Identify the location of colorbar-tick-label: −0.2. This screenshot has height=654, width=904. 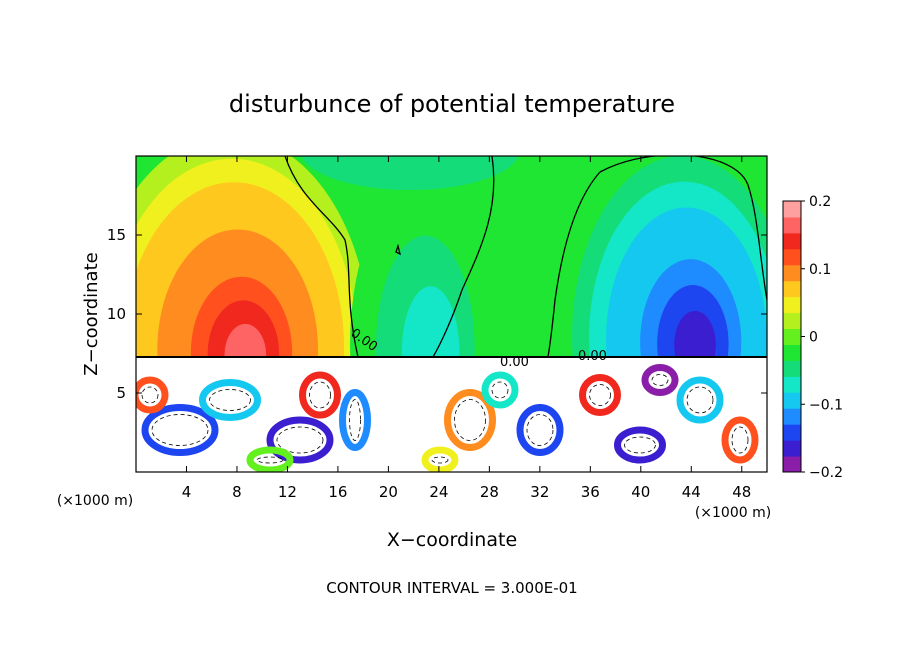
(826, 473).